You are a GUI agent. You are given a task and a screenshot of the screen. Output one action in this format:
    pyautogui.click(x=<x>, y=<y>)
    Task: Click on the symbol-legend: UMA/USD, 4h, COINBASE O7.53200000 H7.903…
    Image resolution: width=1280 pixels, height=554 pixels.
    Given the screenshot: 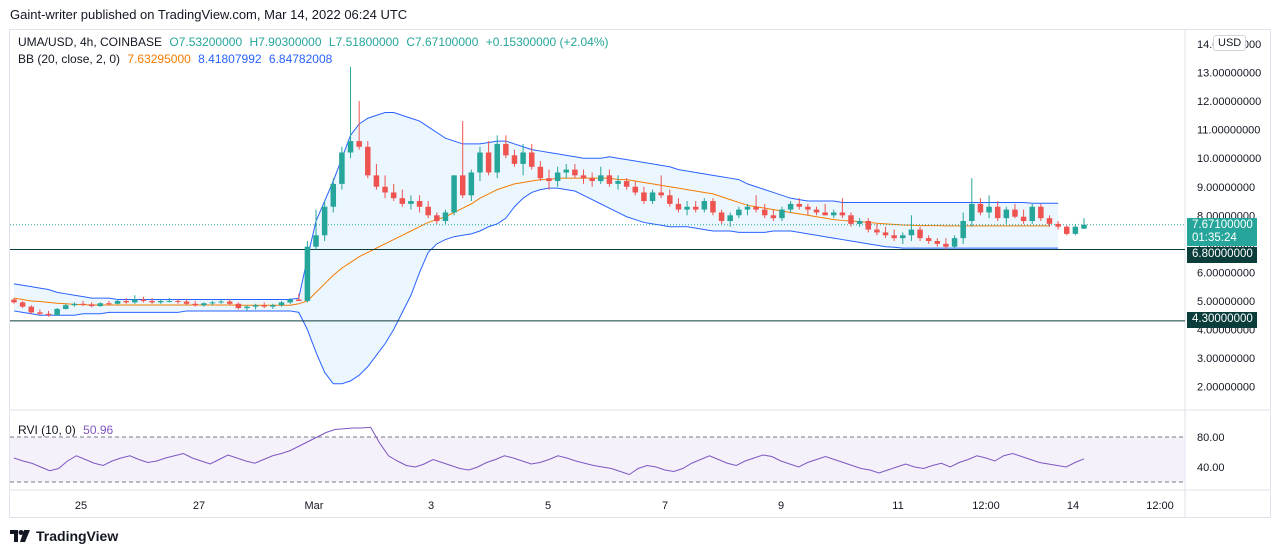 What is the action you would take?
    pyautogui.click(x=315, y=42)
    